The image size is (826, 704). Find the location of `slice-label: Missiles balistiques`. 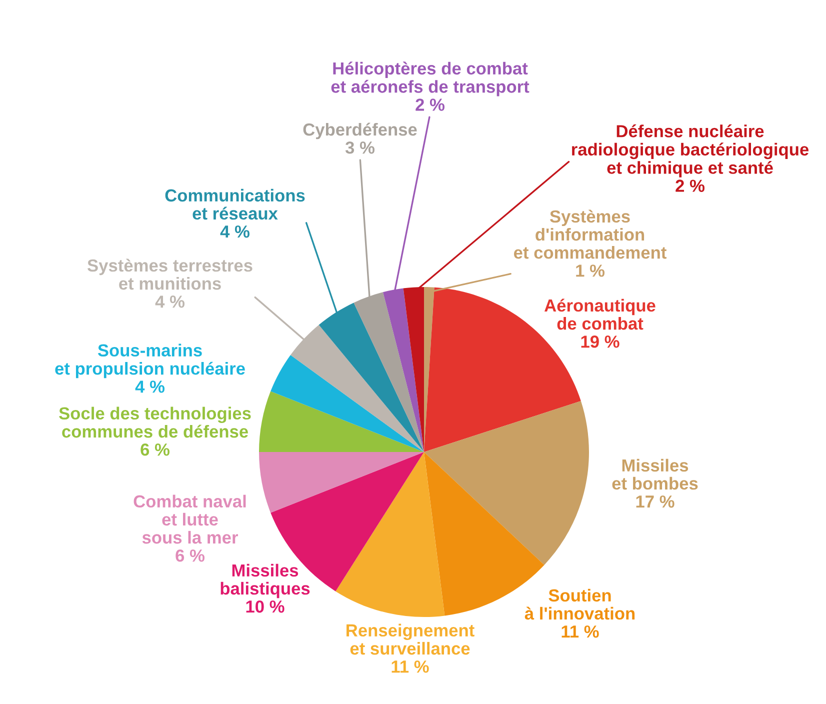

slice-label: Missiles balistiques is located at coordinates (265, 581).